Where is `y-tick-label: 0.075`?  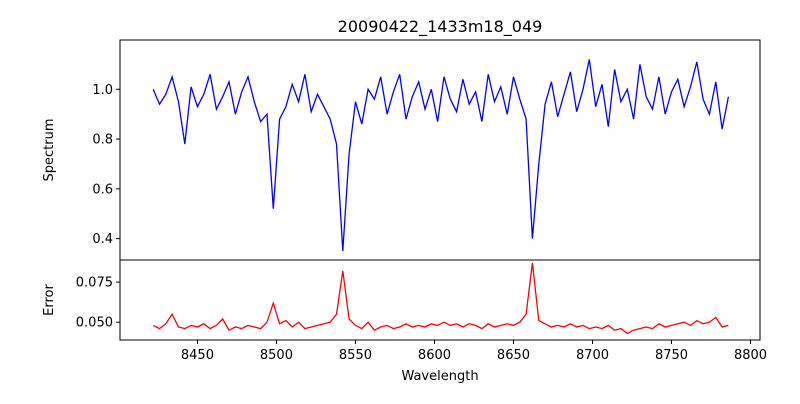
y-tick-label: 0.075 is located at coordinates (94, 283).